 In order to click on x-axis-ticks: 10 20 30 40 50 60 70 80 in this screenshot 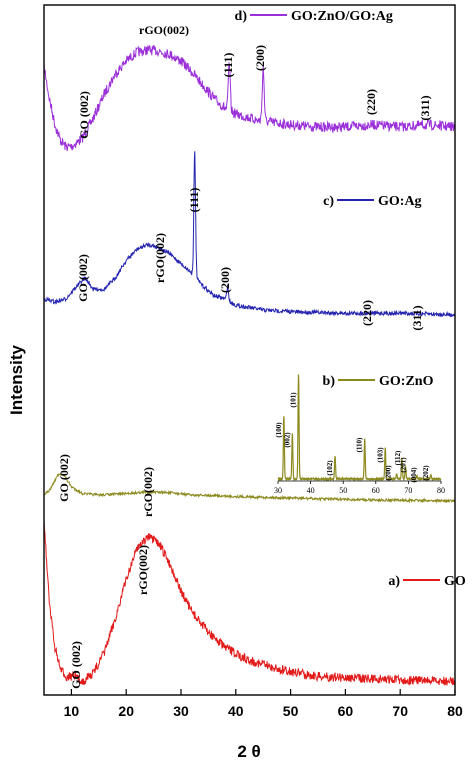, I will do `click(263, 704)`.